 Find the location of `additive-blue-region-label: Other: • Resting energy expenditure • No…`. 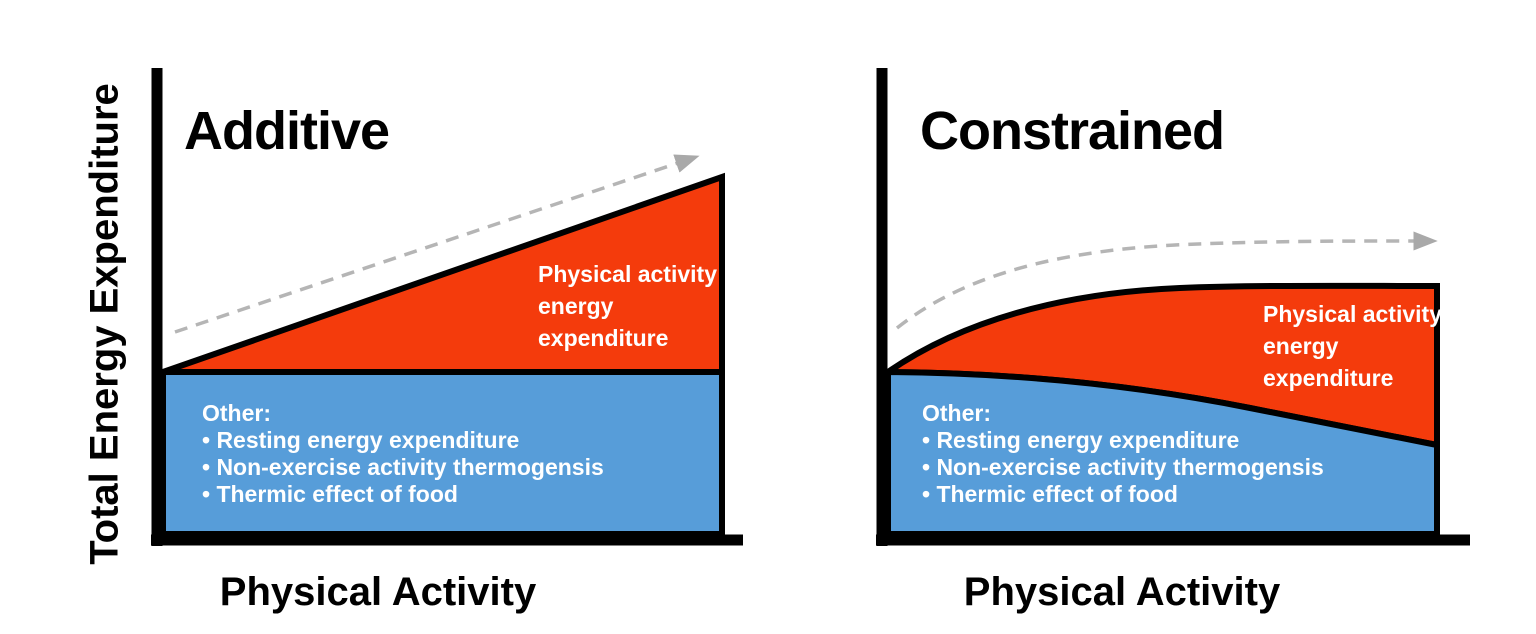

additive-blue-region-label: Other: • Resting energy expenditure • No… is located at coordinates (403, 454).